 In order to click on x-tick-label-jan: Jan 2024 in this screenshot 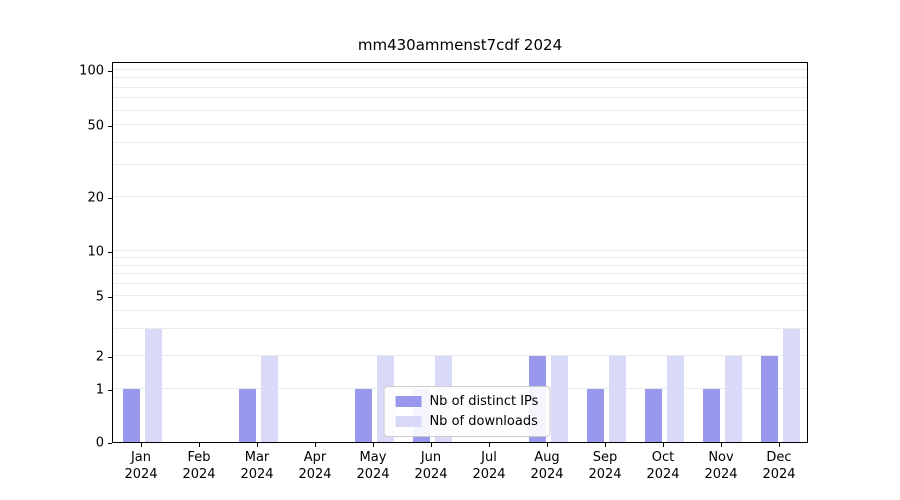, I will do `click(141, 466)`.